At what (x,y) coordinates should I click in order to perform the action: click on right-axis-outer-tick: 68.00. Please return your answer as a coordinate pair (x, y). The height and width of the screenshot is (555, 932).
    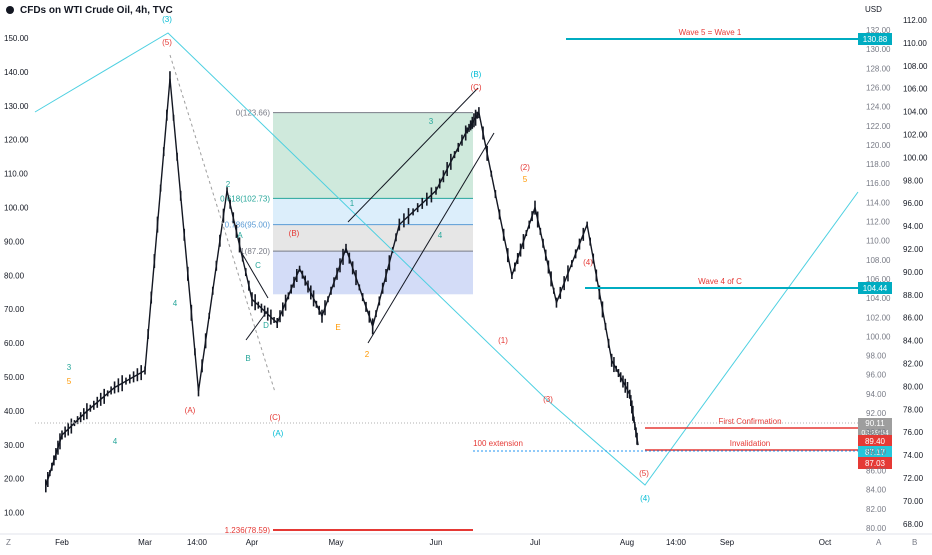
    Looking at the image, I should click on (913, 524).